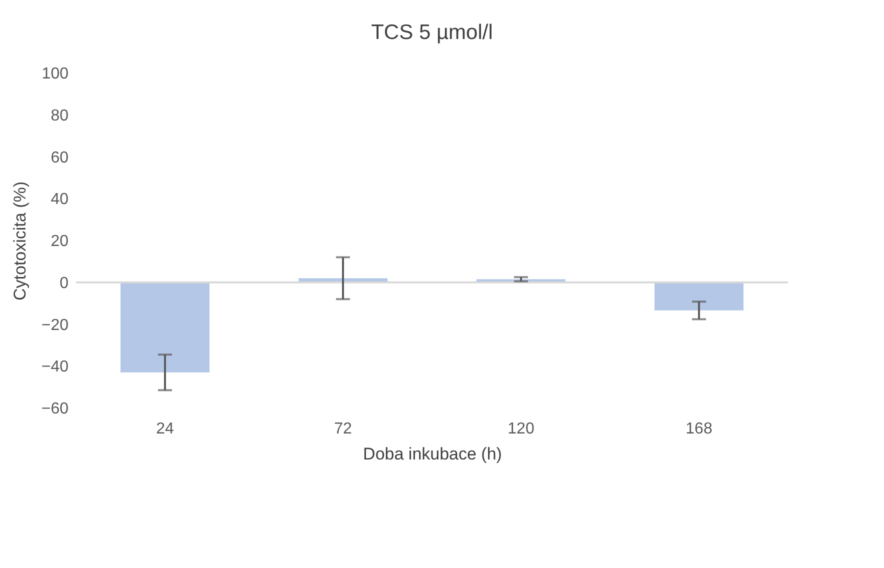 This screenshot has width=884, height=568. I want to click on y-tick-label: 0, so click(64, 283).